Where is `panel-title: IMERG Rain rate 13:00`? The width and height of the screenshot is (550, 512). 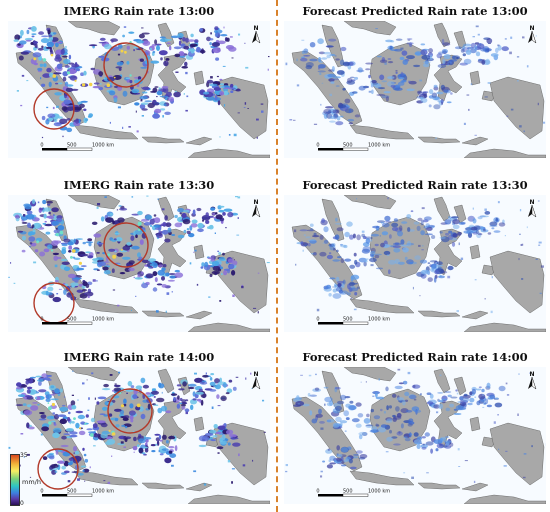 panel-title: IMERG Rain rate 13:00 is located at coordinates (139, 11).